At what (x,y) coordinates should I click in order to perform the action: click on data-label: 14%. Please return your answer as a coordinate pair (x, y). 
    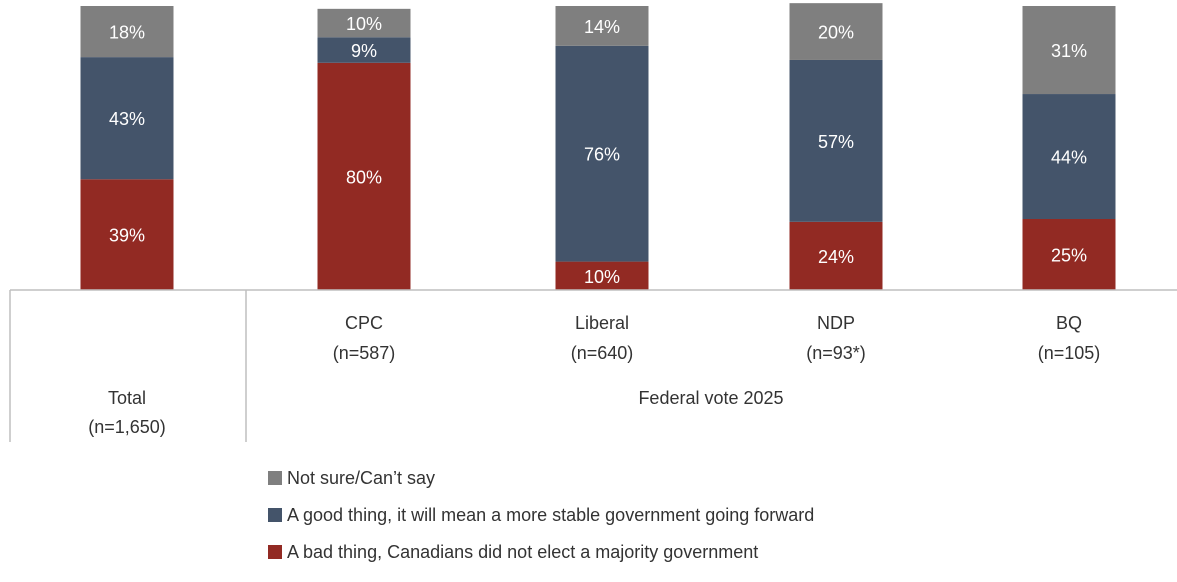
    Looking at the image, I should click on (602, 27).